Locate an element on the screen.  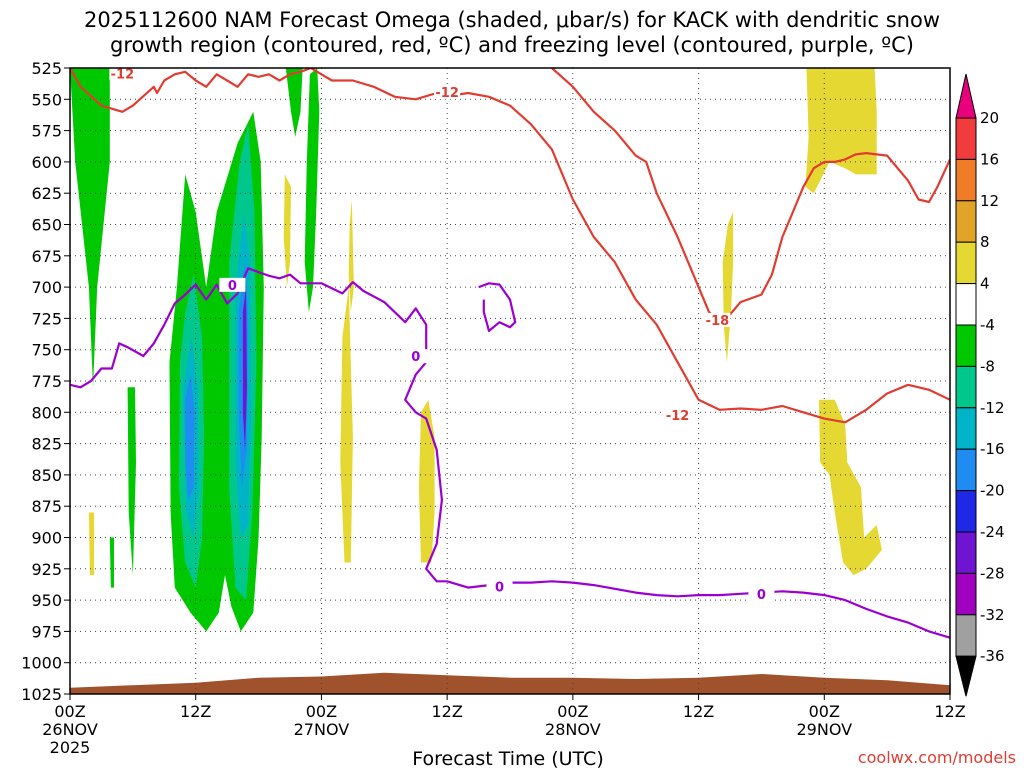
colorbar-label-10: -24 is located at coordinates (992, 532).